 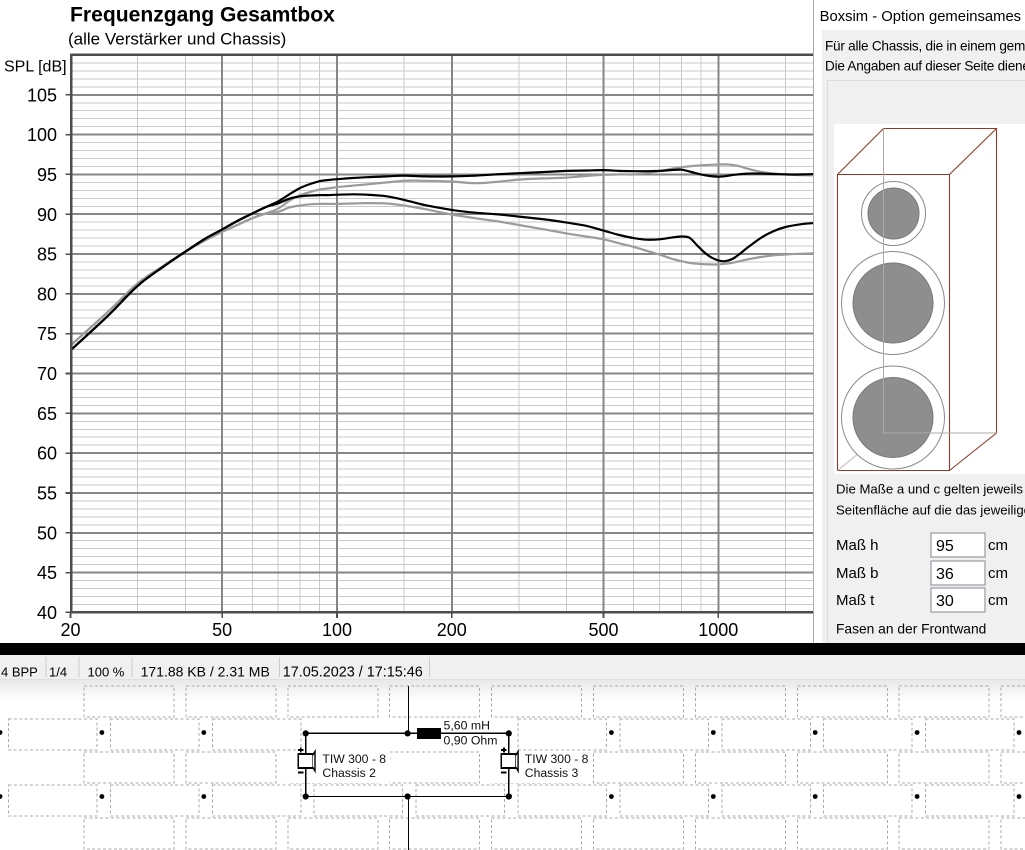 What do you see at coordinates (47, 494) in the screenshot?
I see `svg-text: 55` at bounding box center [47, 494].